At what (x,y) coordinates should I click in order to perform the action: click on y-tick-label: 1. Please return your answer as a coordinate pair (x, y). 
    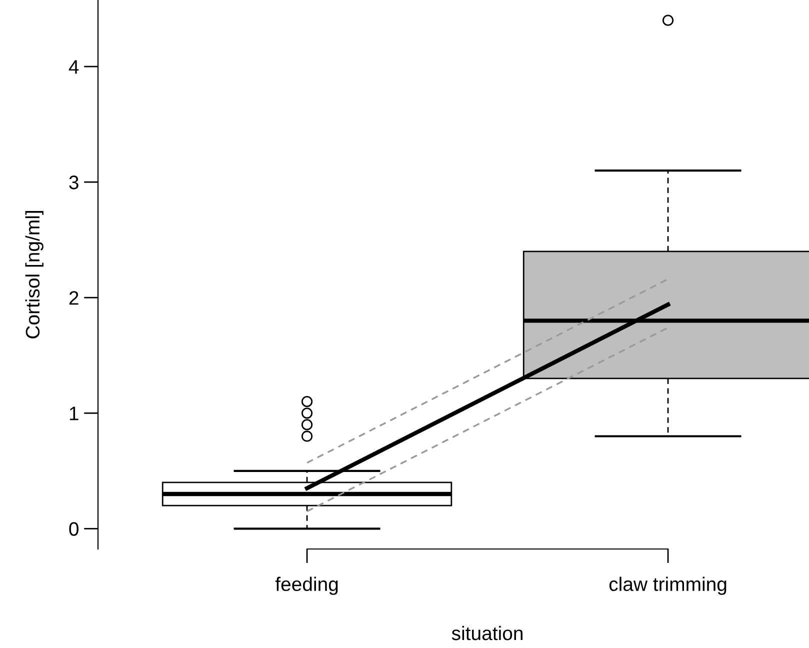
    Looking at the image, I should click on (74, 413).